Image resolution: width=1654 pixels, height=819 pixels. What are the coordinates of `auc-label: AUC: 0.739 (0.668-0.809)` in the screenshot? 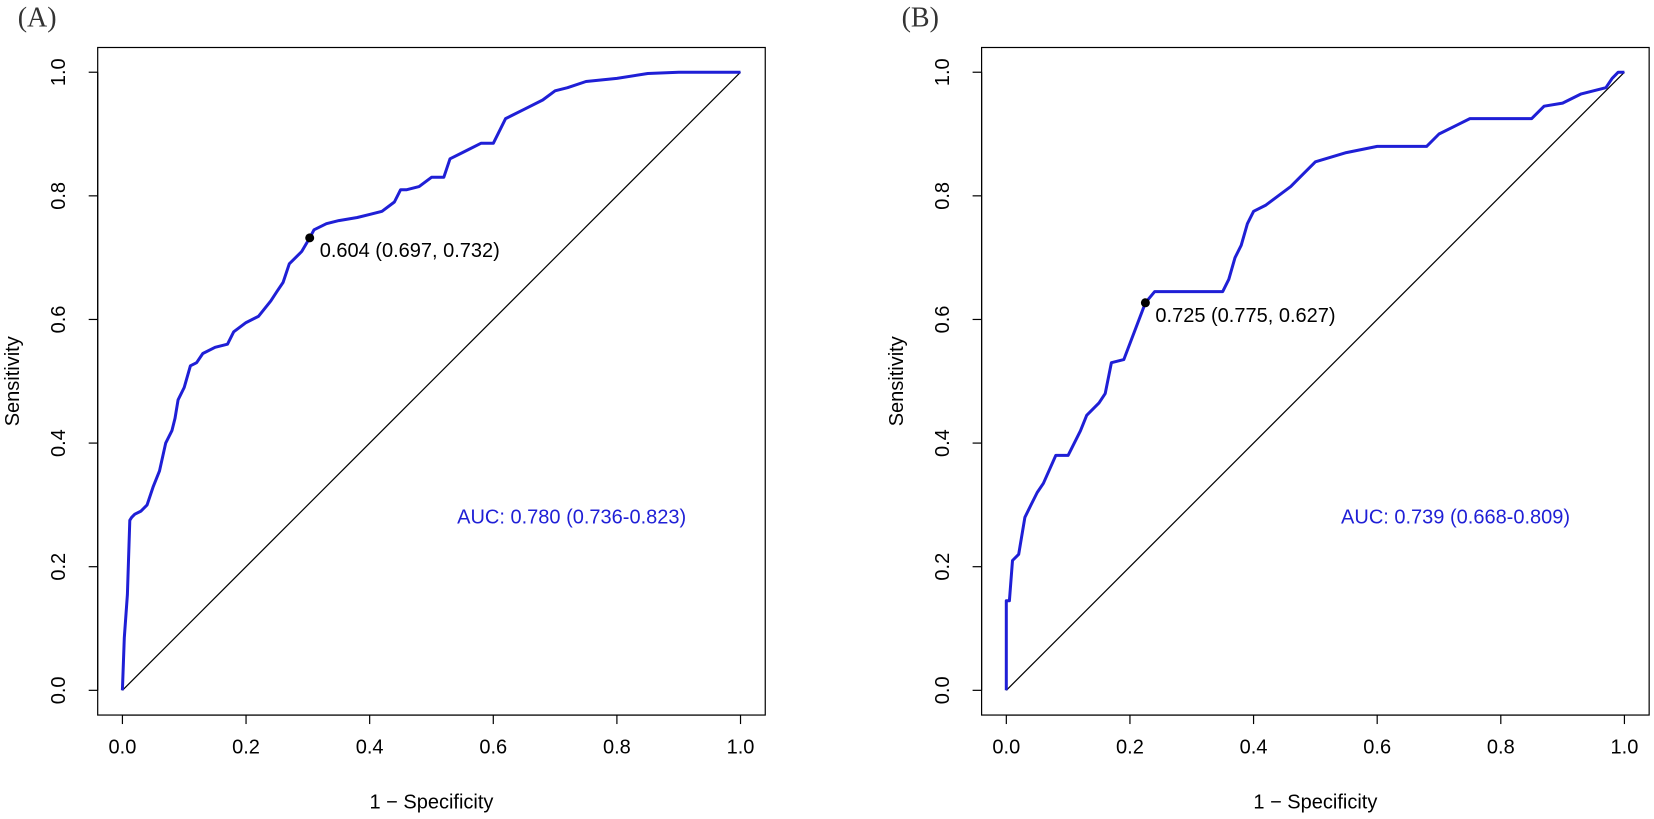 It's located at (1455, 517).